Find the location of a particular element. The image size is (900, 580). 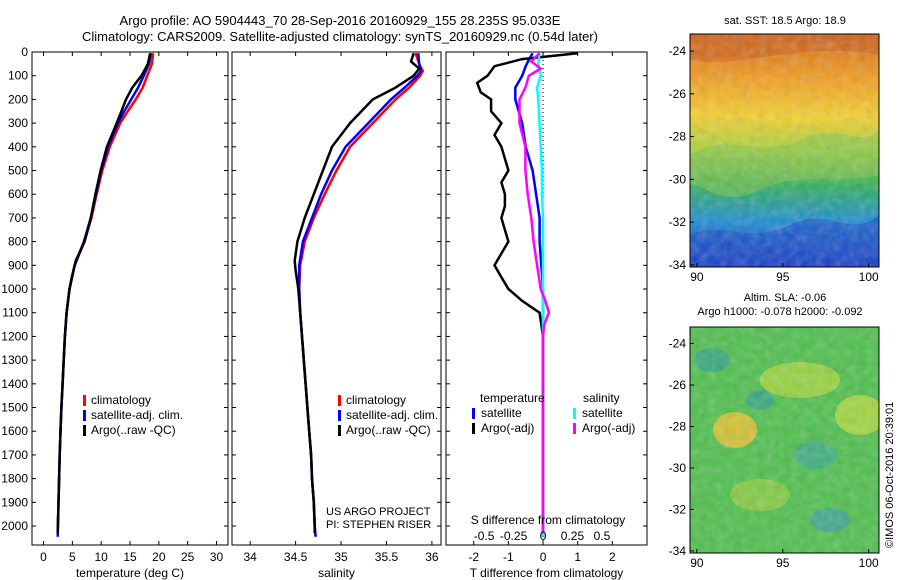

map-y-tick-label: -34 is located at coordinates (678, 551).